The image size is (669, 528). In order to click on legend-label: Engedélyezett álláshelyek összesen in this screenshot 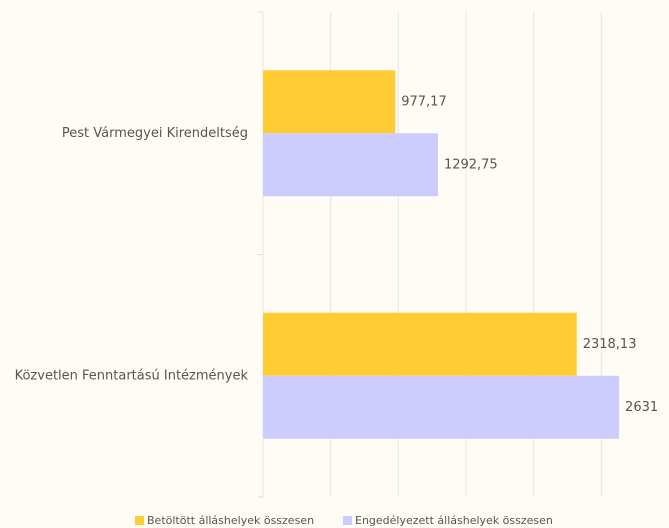, I will do `click(454, 520)`.